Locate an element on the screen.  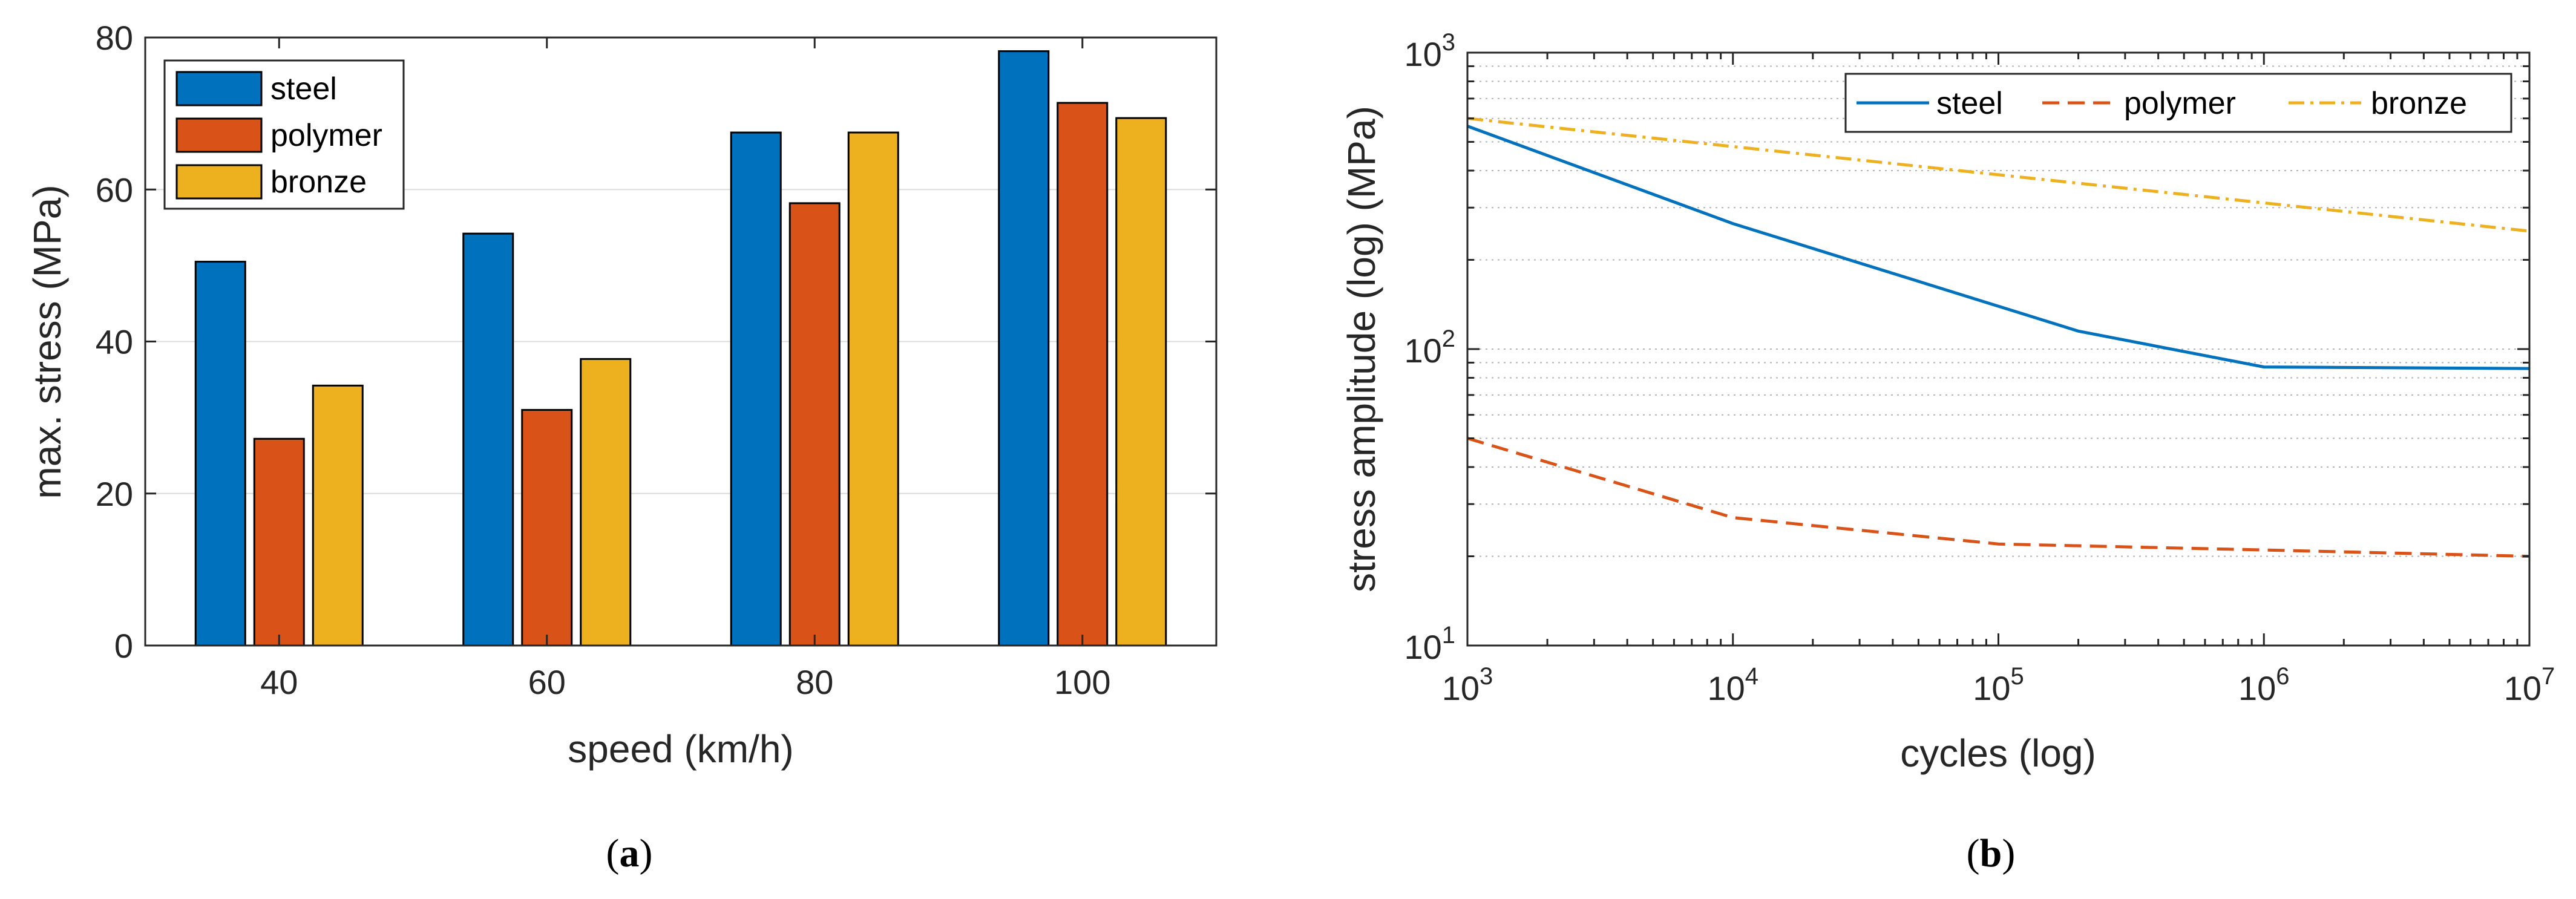
b-legend-label-bronze: bronze is located at coordinates (2419, 103).